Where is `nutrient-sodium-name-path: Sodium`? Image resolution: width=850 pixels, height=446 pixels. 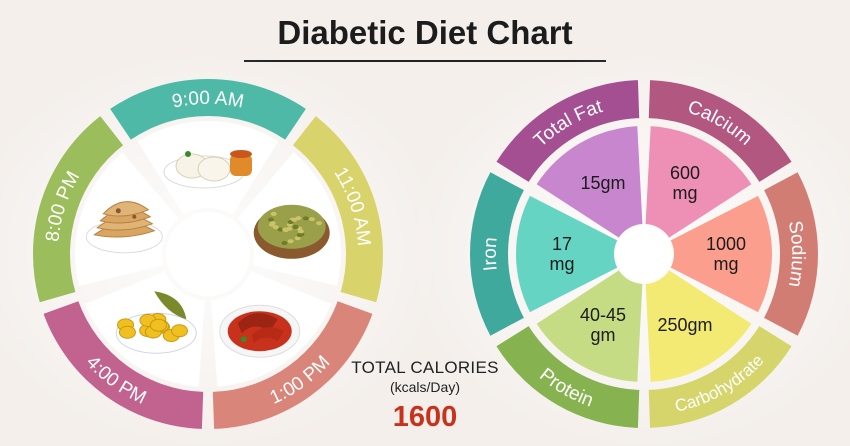 nutrient-sodium-name-path: Sodium is located at coordinates (796, 253).